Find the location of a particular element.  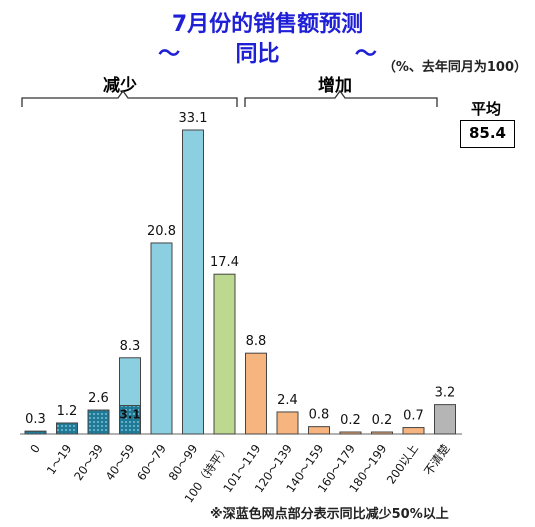

unit-note: （%、去年同月为100） is located at coordinates (454, 67).